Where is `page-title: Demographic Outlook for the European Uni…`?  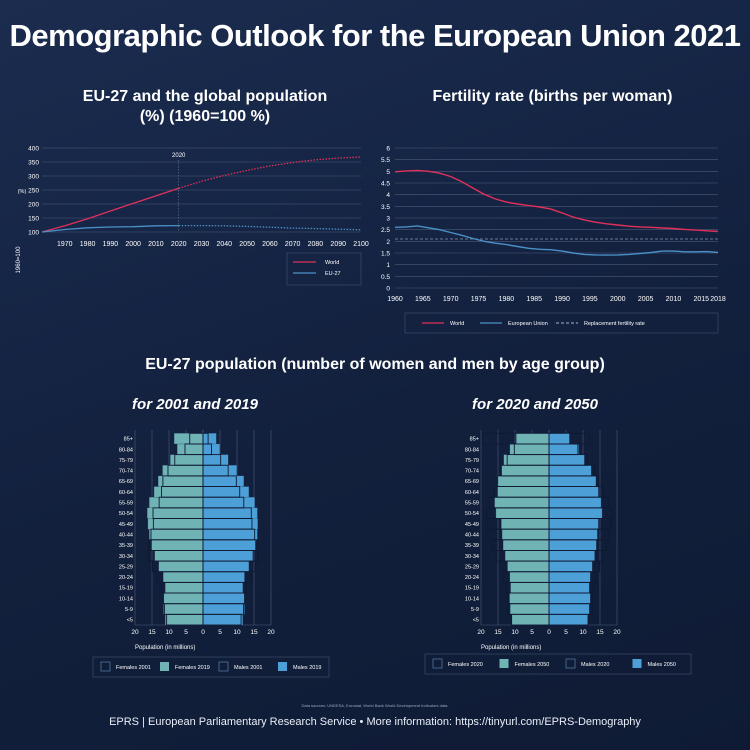 page-title: Demographic Outlook for the European Uni… is located at coordinates (375, 35).